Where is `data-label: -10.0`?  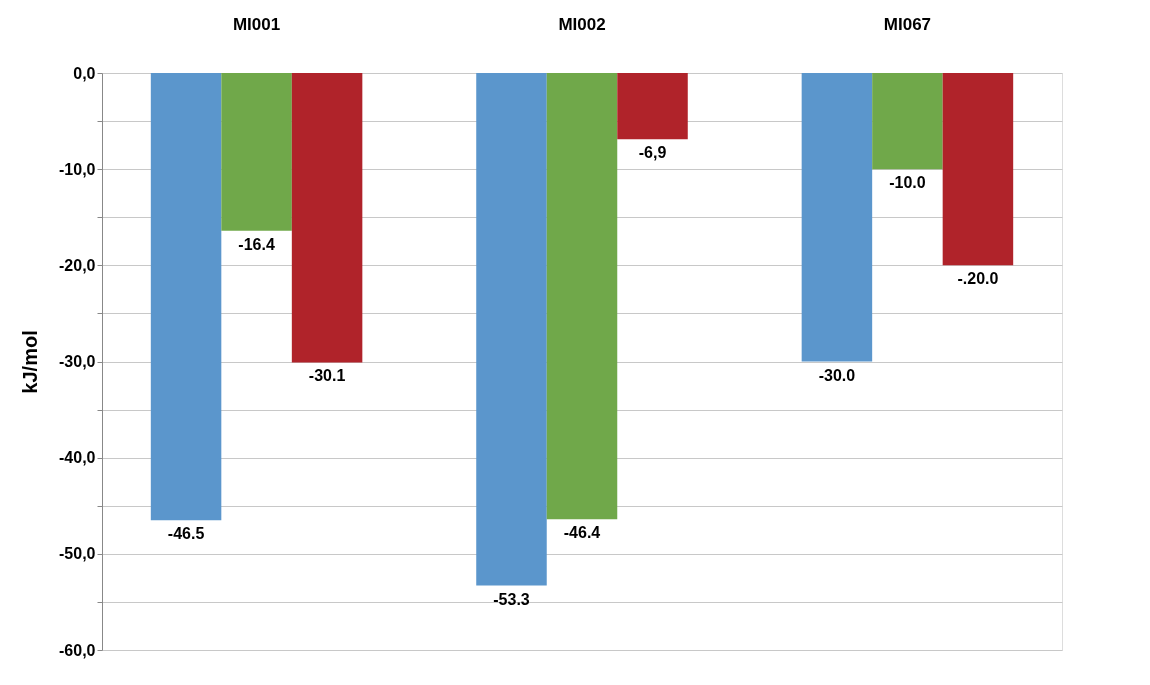
data-label: -10.0 is located at coordinates (907, 183).